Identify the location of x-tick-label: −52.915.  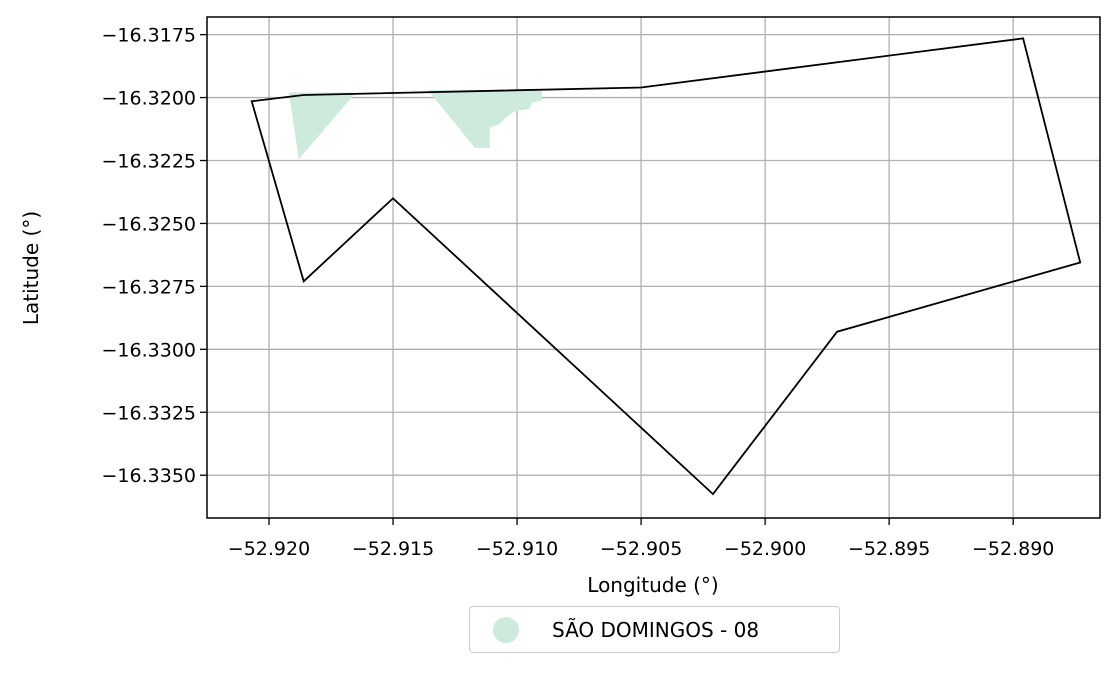
(393, 549).